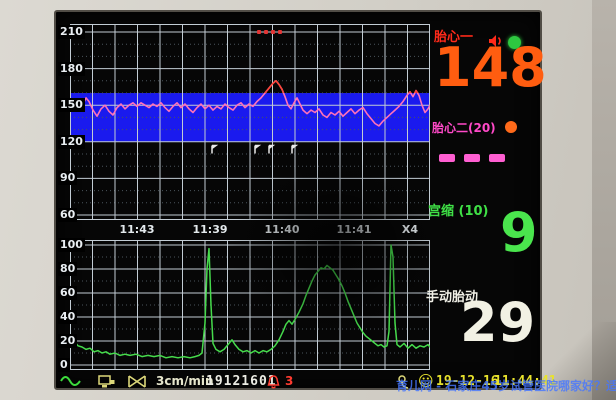 This screenshot has height=400, width=616. Describe the element at coordinates (410, 229) in the screenshot. I see `paper-speed-label: X4` at that location.